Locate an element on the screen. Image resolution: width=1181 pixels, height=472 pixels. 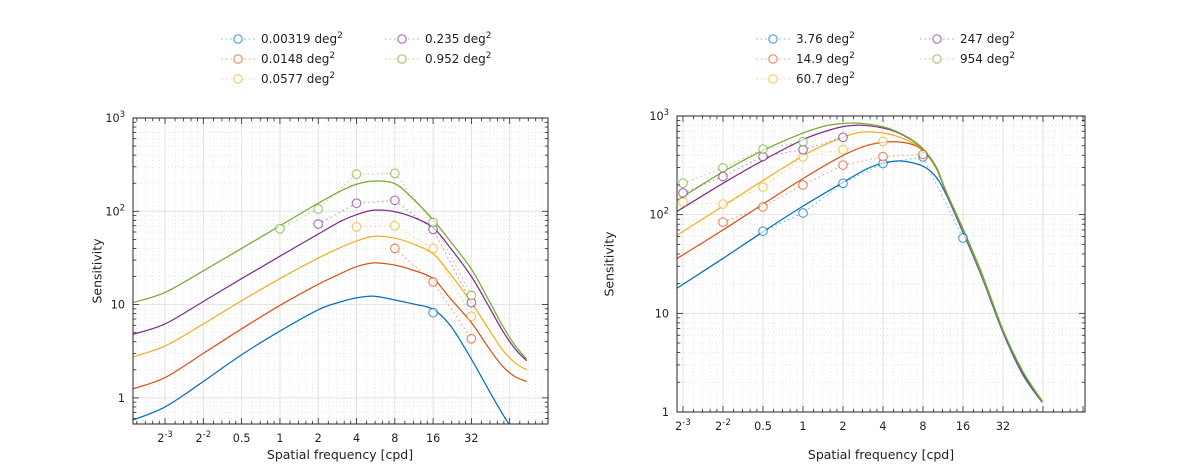
legend-label: 3.76 deg2 is located at coordinates (825, 39).